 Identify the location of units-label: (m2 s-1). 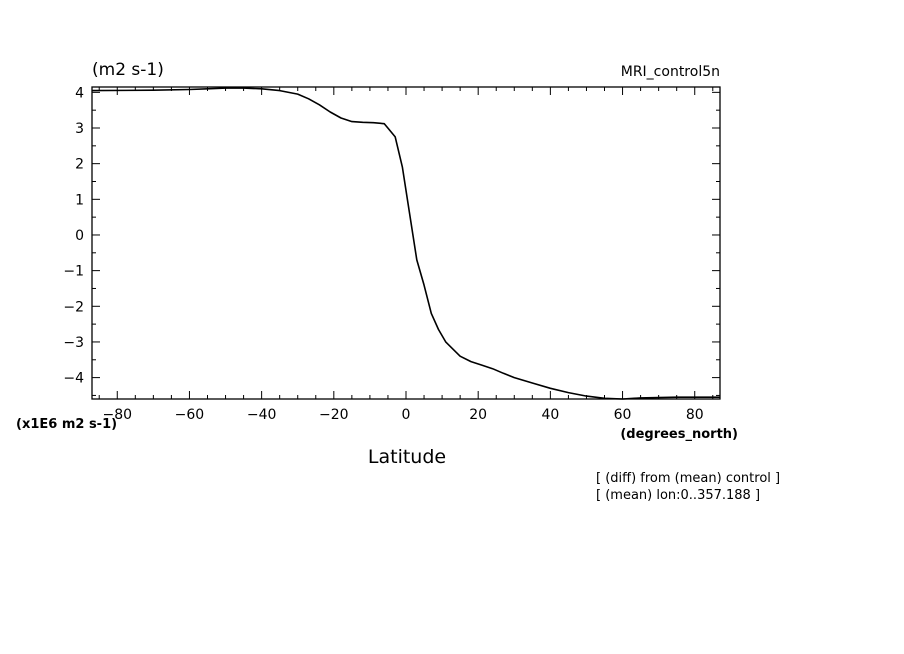
(128, 70).